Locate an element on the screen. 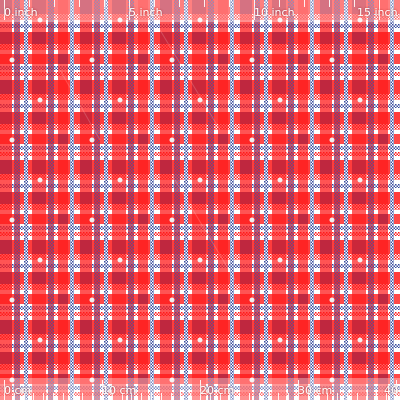 This screenshot has height=400, width=400. ruler-top-background is located at coordinates (200, 11).